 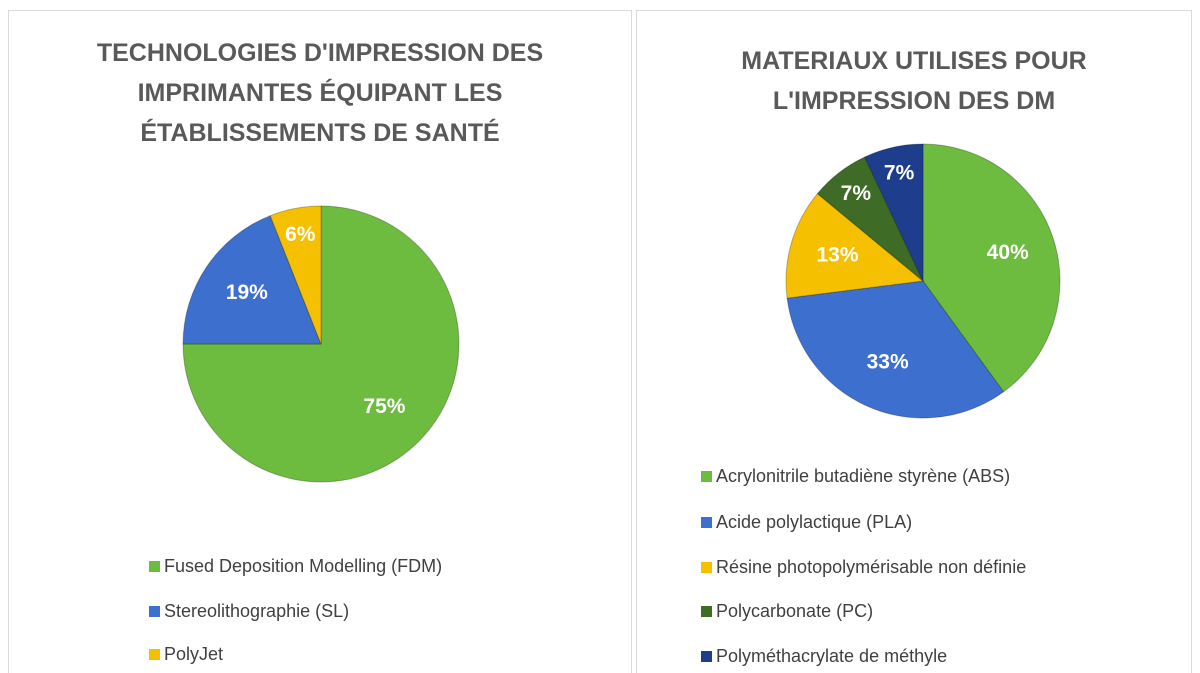 I want to click on data-label: 19%, so click(x=247, y=292).